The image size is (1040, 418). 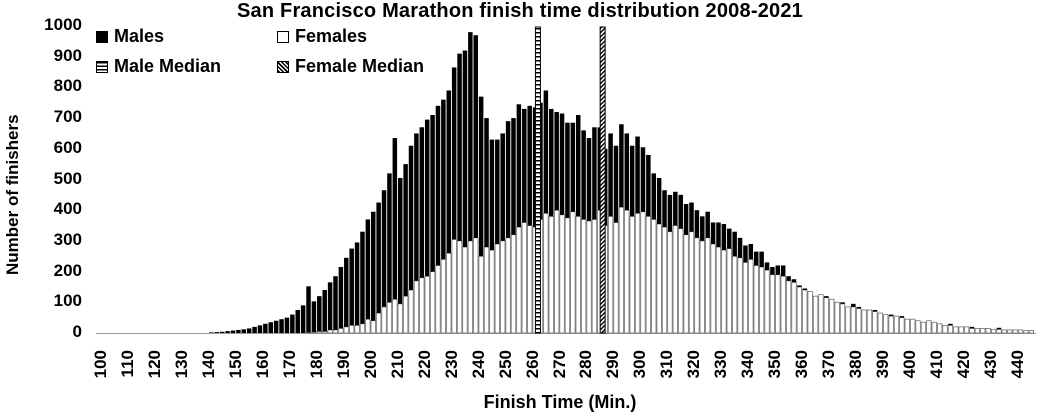 What do you see at coordinates (560, 402) in the screenshot?
I see `x-axis-label: Finish Time (Min.)` at bounding box center [560, 402].